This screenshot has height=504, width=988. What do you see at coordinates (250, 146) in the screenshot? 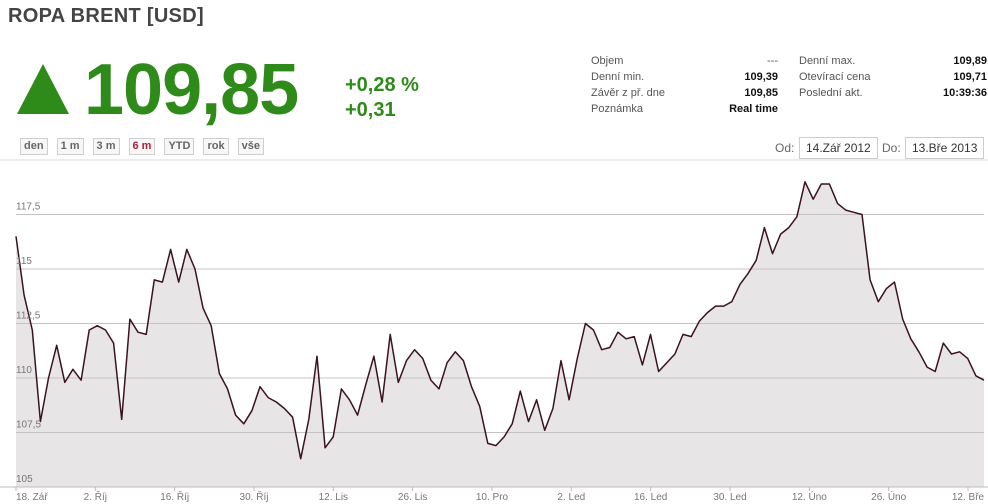
I see `range-button-vse: vše` at bounding box center [250, 146].